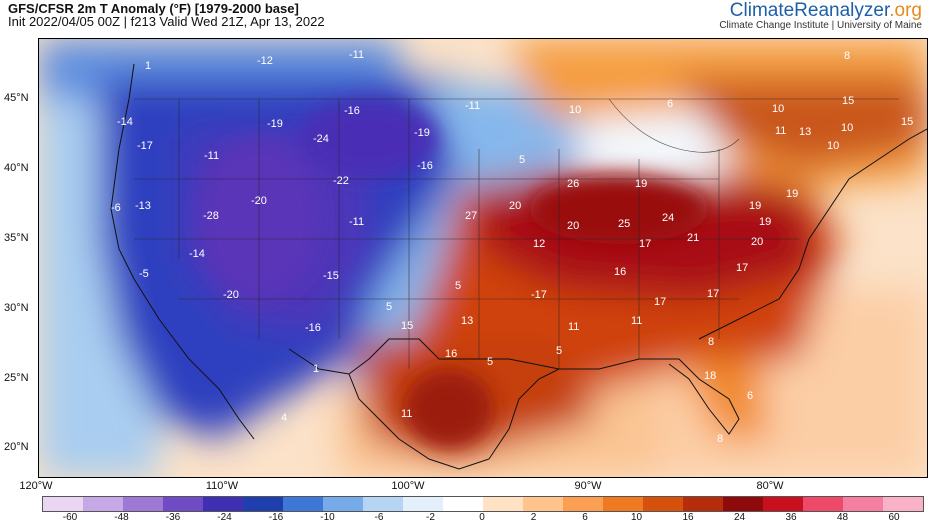 The height and width of the screenshot is (524, 932). I want to click on value-label: 15, so click(407, 326).